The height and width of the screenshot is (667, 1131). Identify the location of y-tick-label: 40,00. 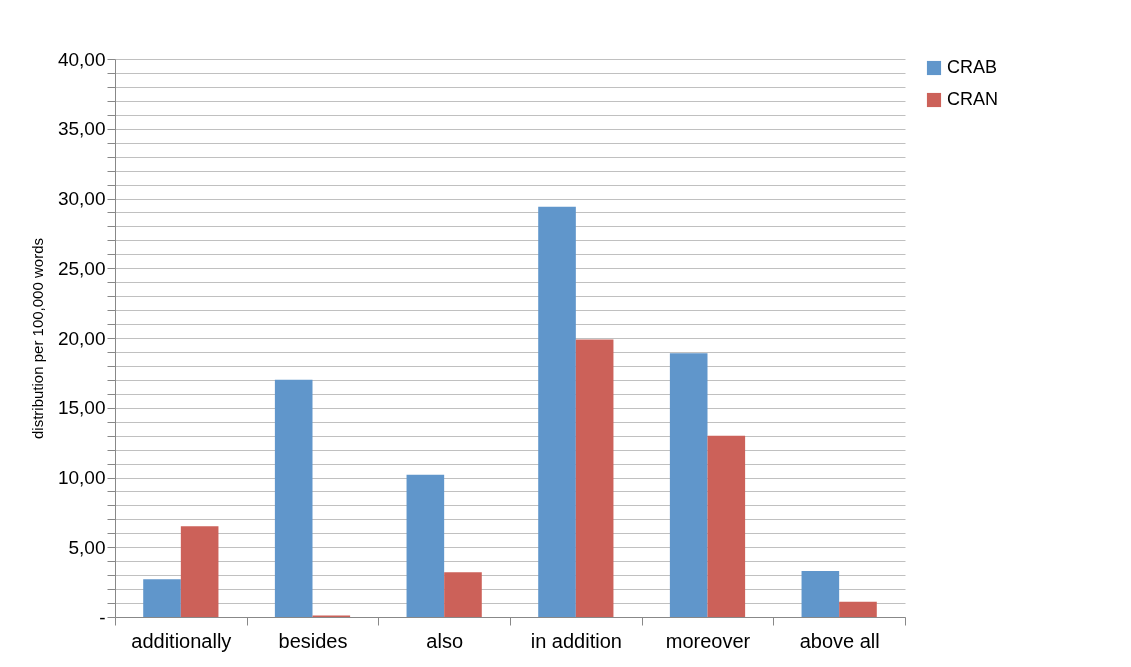
(81, 59).